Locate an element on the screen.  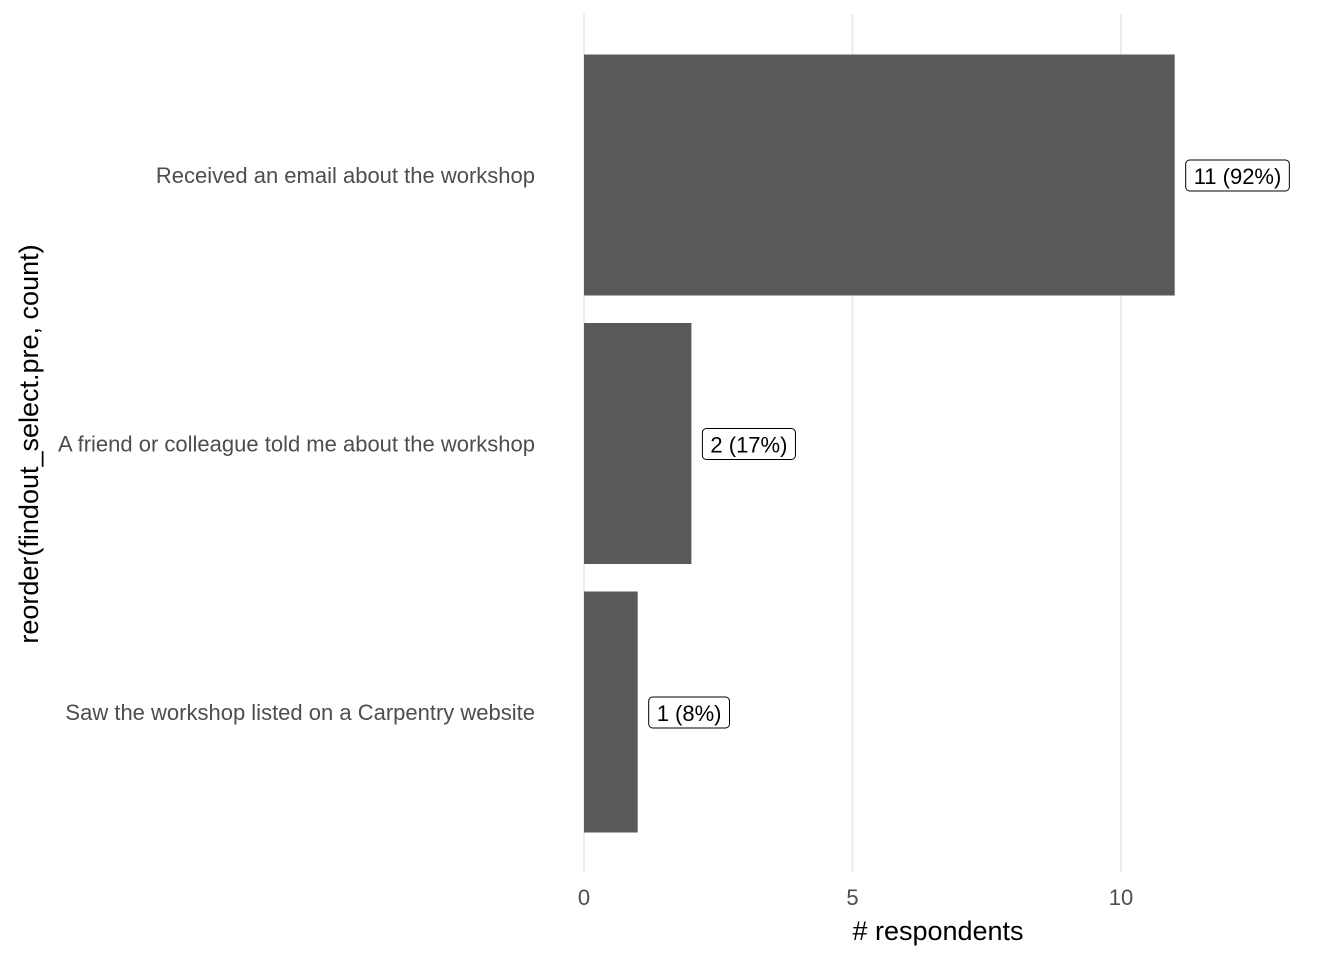
y-axis-title: reorder(findout_select.pre, count) is located at coordinates (29, 443).